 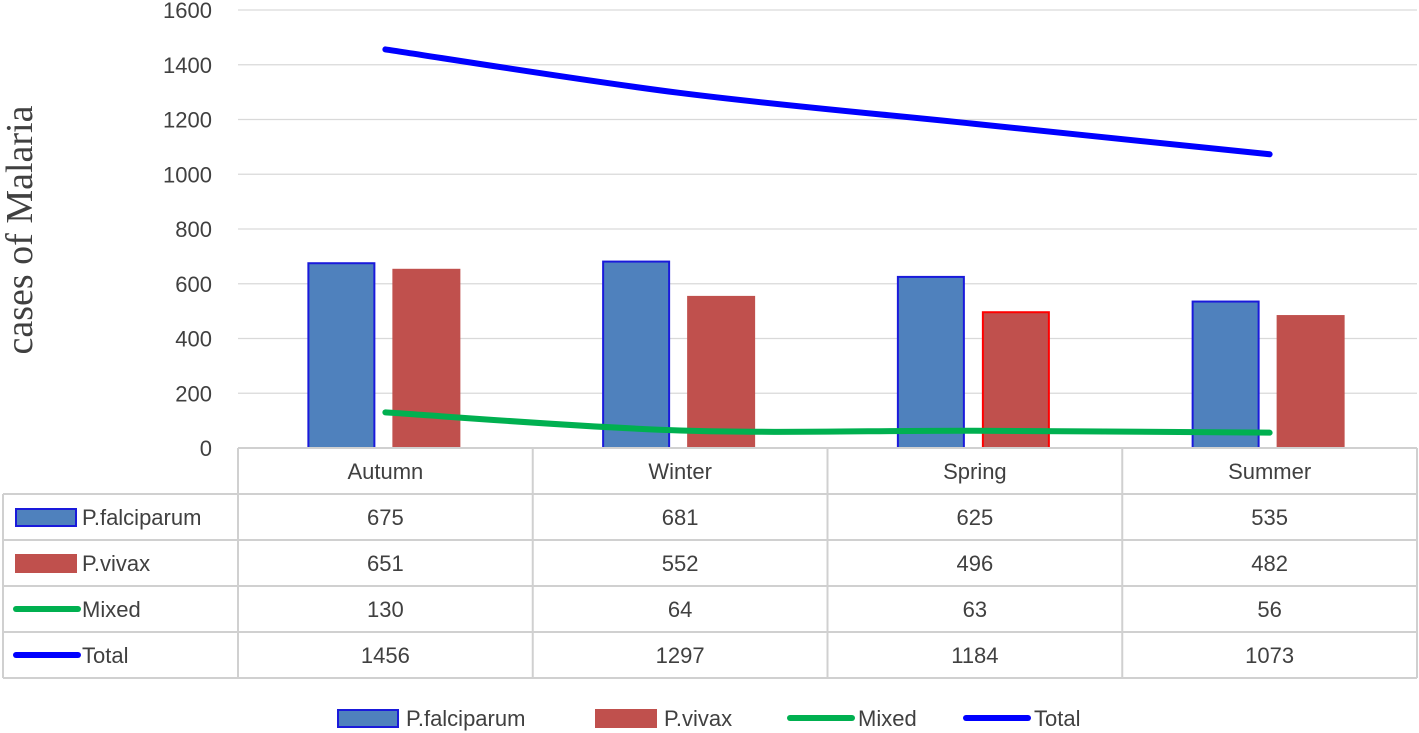 I want to click on table-cell: 651, so click(x=385, y=563).